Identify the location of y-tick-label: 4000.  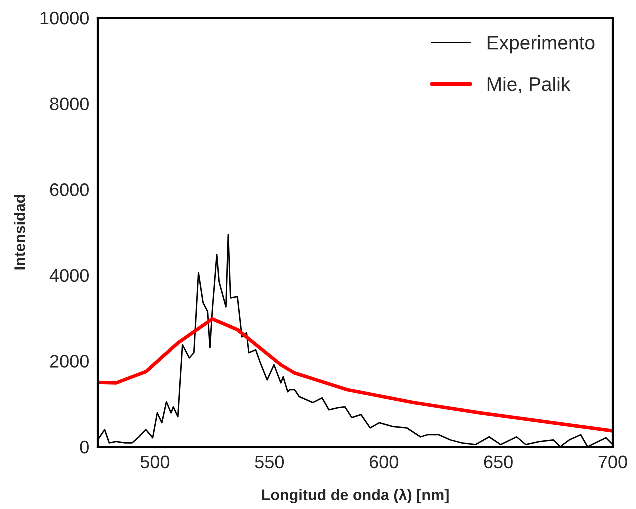
(69, 275).